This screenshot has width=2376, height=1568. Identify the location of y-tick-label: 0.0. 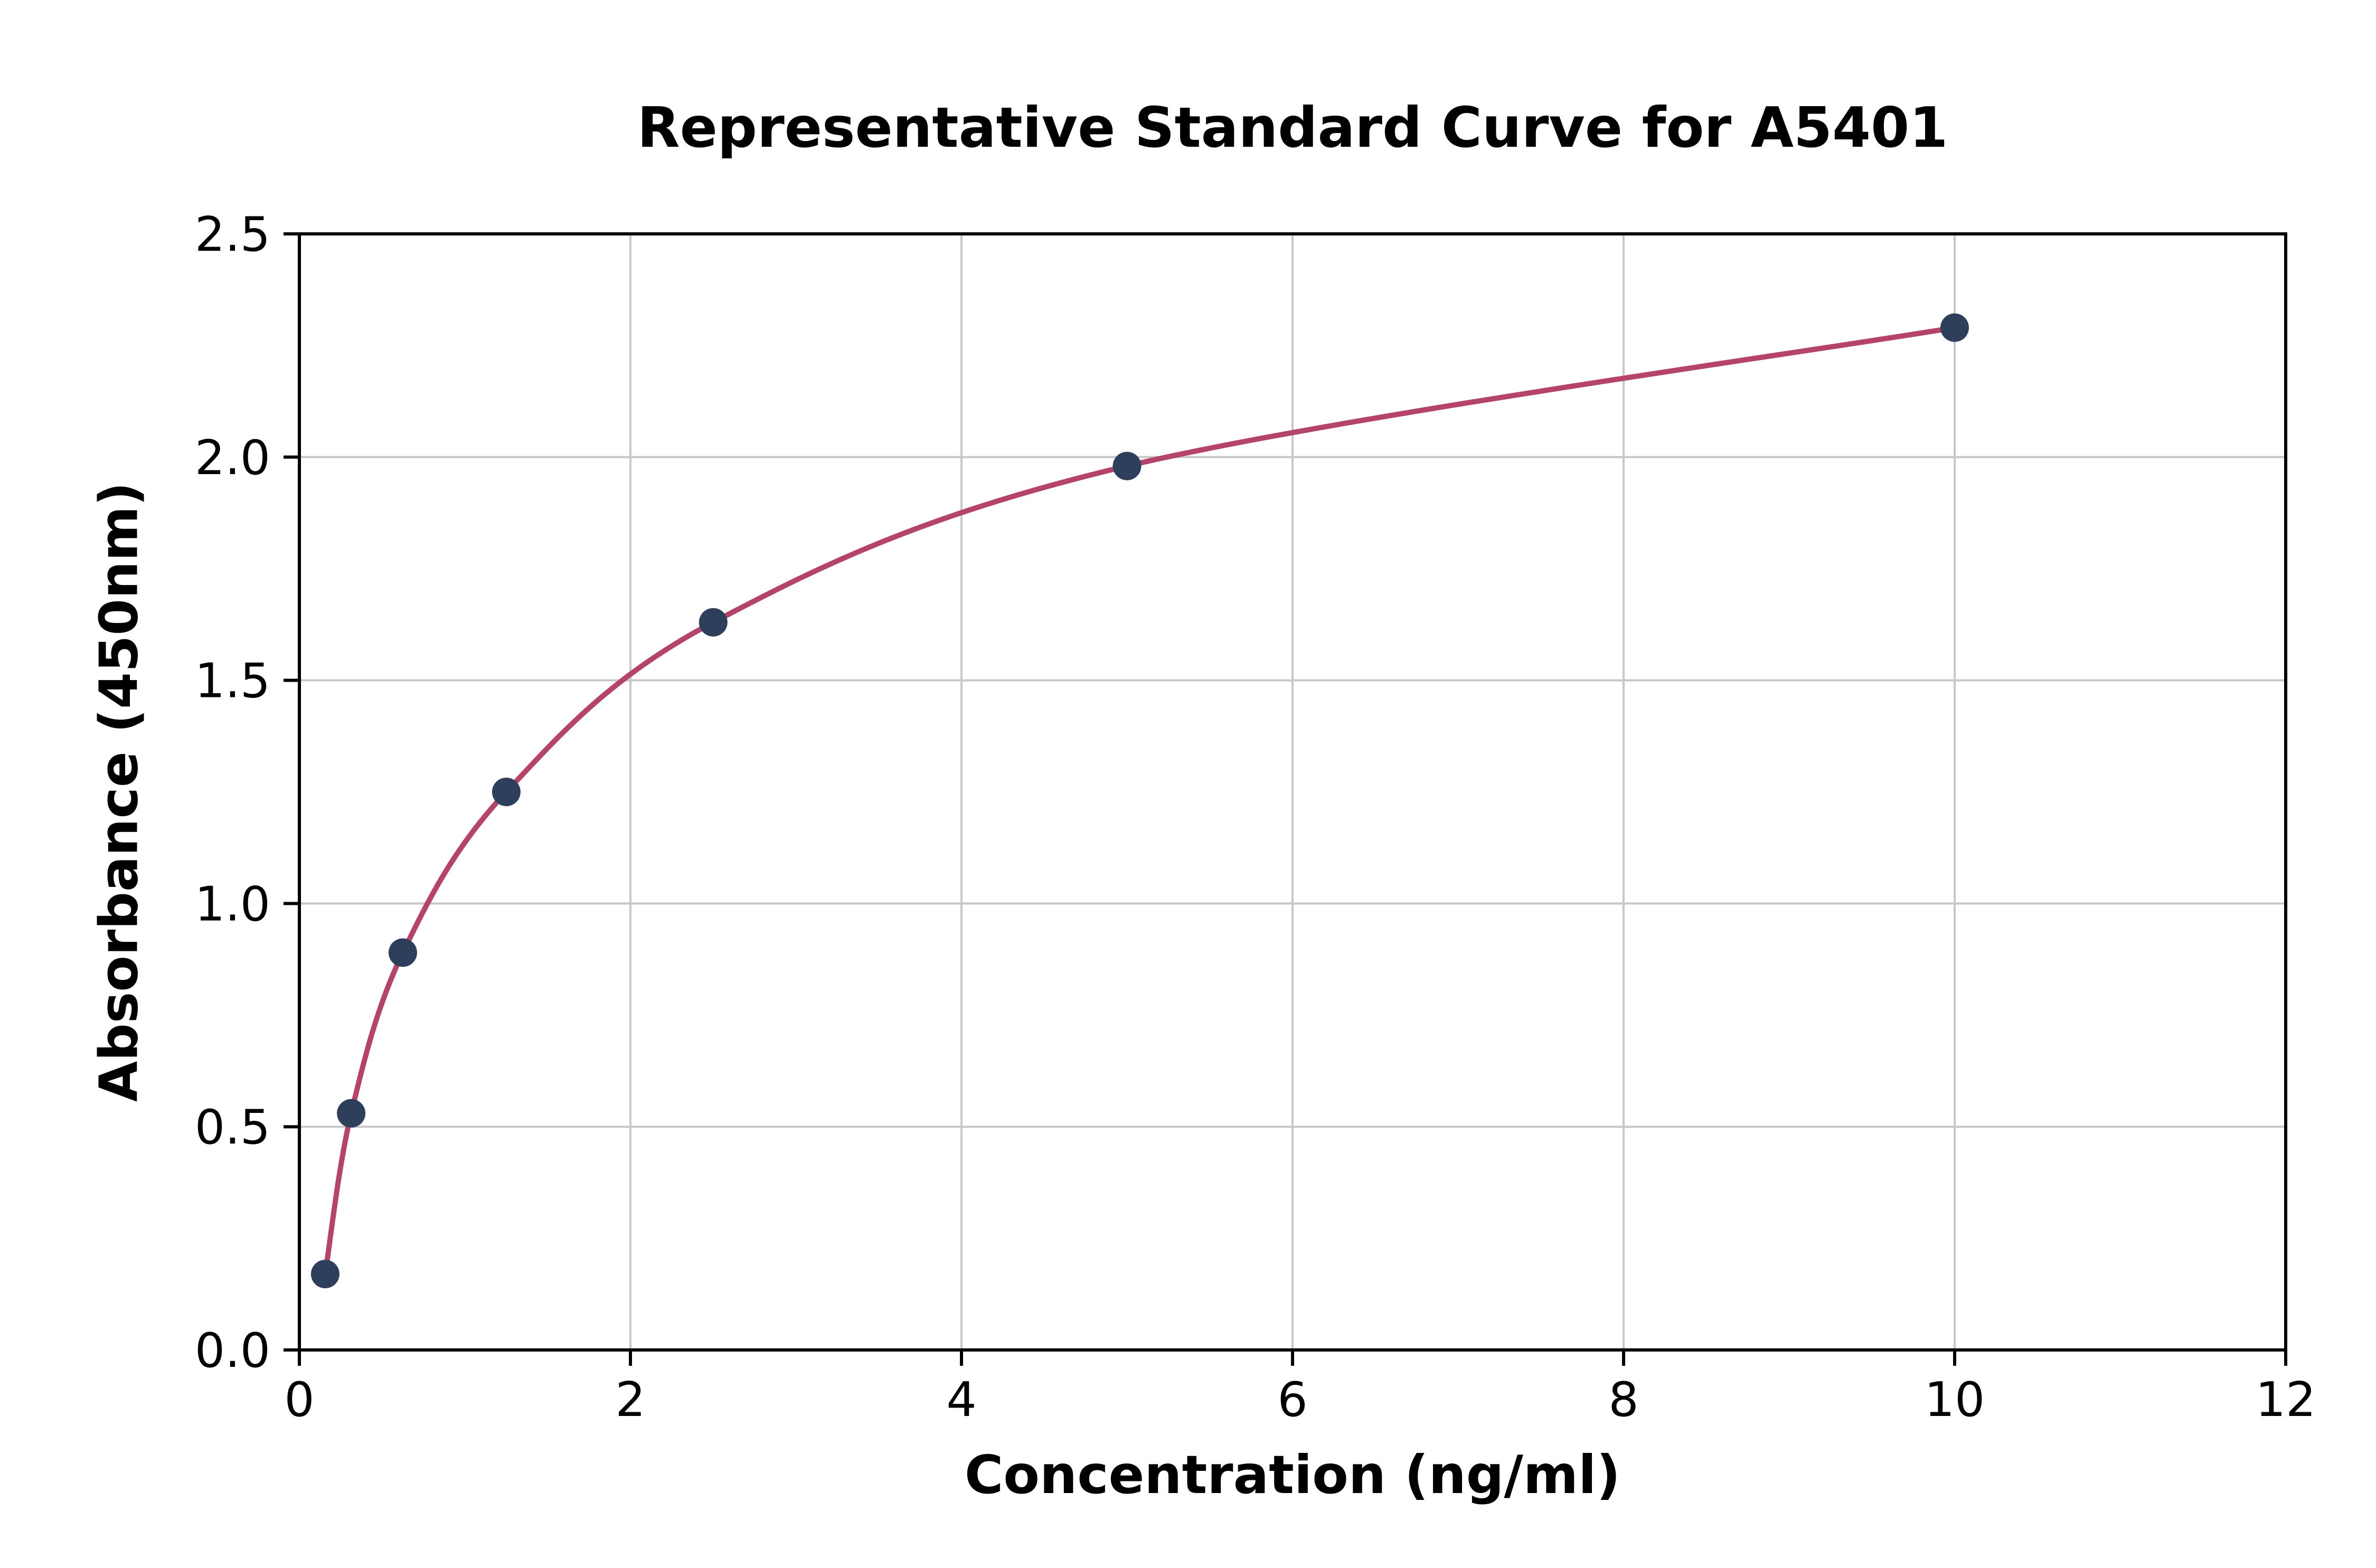
(233, 1350).